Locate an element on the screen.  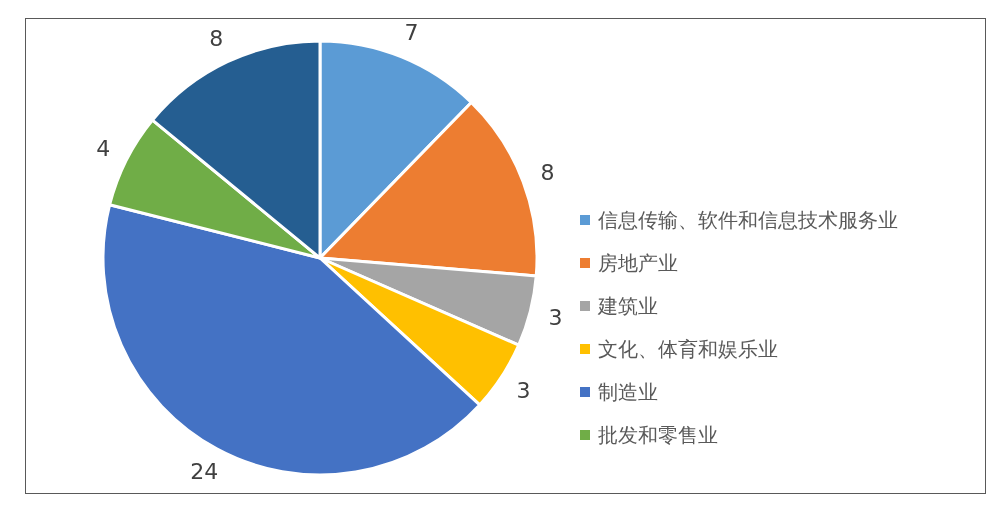
legend-label: 制造业 is located at coordinates (628, 392).